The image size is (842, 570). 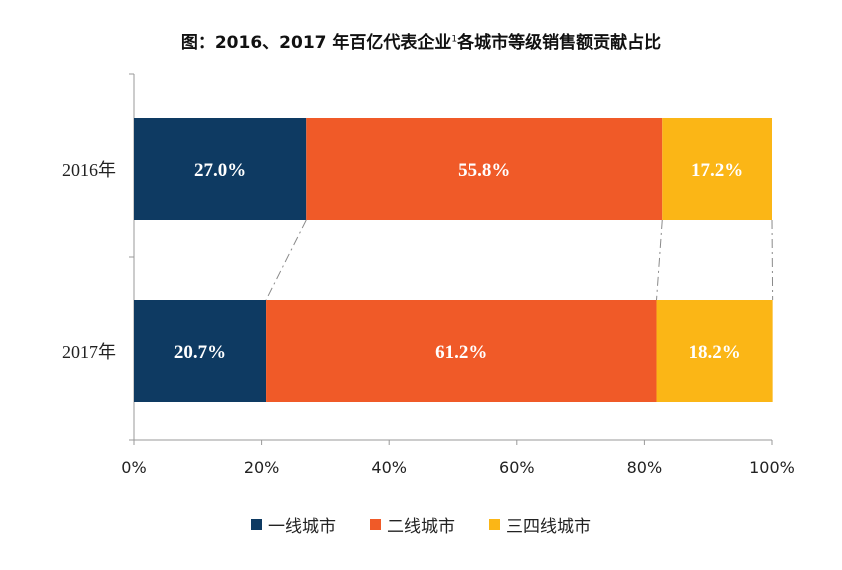 What do you see at coordinates (89, 352) in the screenshot?
I see `category-label-1: 2017年` at bounding box center [89, 352].